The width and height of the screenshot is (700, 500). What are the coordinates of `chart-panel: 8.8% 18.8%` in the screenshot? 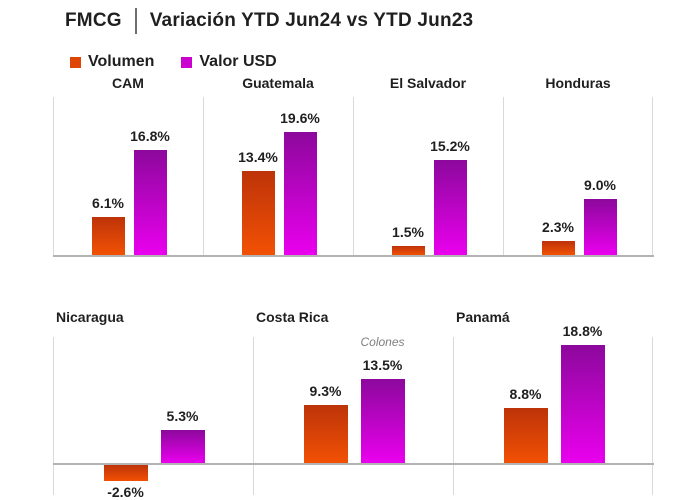 It's located at (553, 409).